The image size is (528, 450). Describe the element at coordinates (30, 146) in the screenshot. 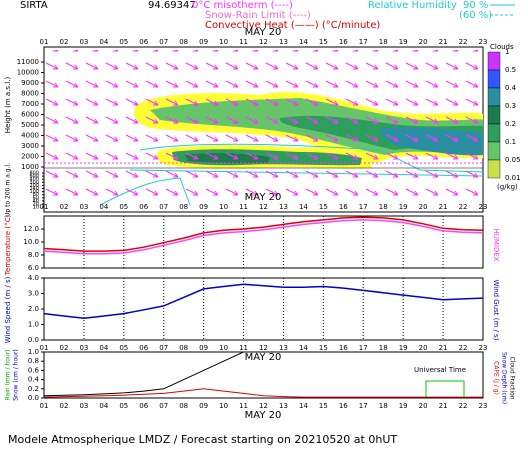

I see `y-tick-label: 3000` at that location.